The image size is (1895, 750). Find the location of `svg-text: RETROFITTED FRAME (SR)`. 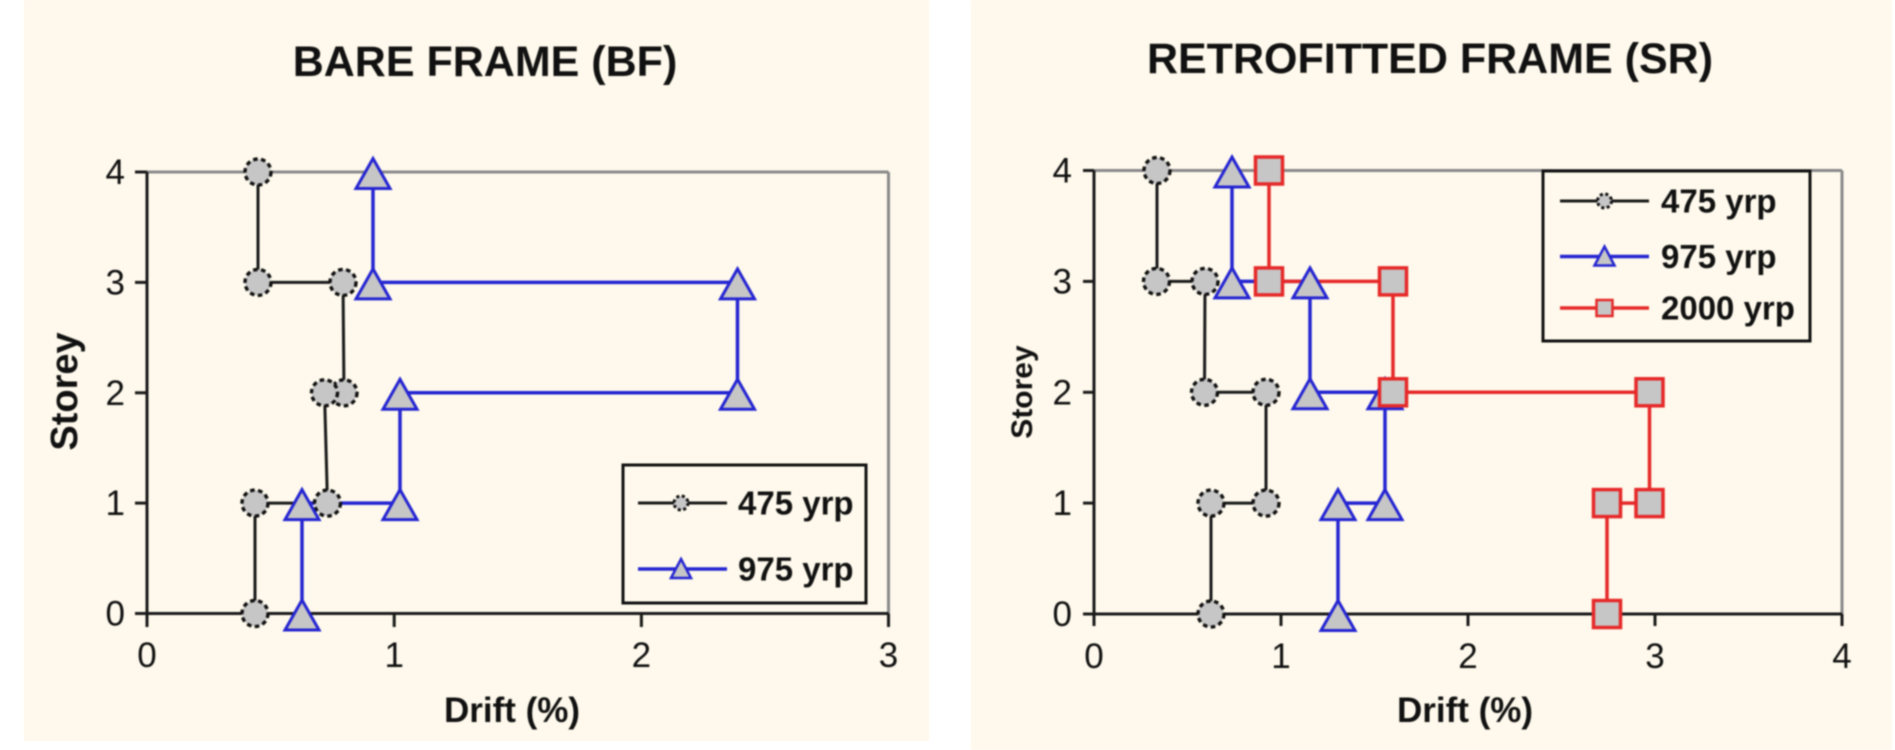

svg-text: RETROFITTED FRAME (SR) is located at coordinates (1430, 59).